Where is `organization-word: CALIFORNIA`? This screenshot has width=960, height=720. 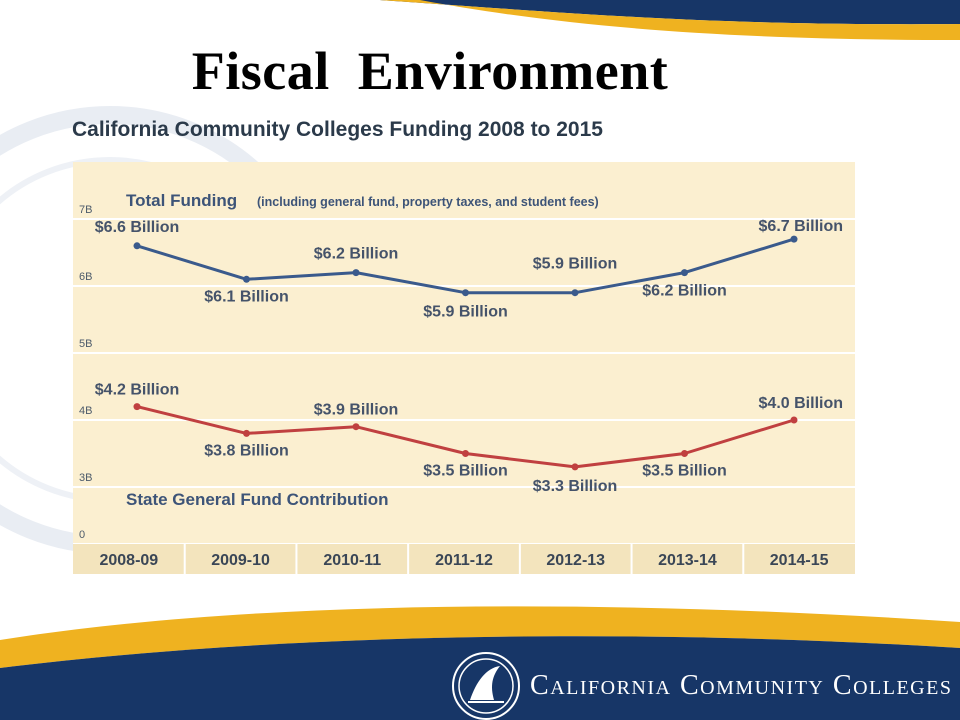 organization-word: CALIFORNIA is located at coordinates (601, 685).